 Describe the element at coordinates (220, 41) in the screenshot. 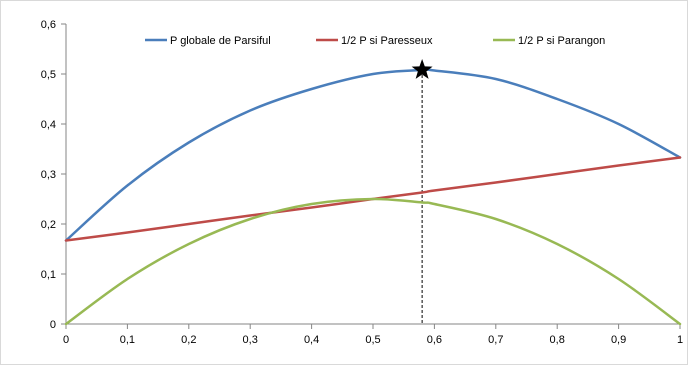

I see `legend-item-global-label: P globale de Parsiful` at that location.